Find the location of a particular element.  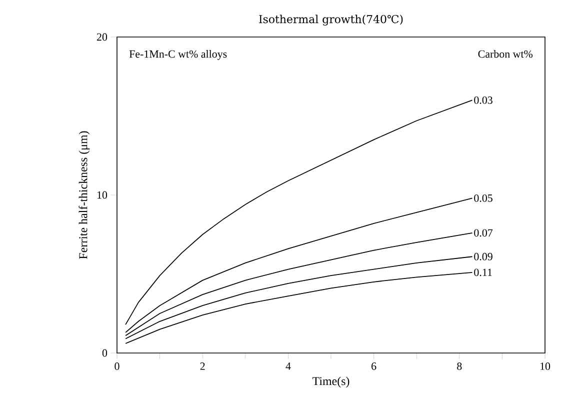

series-label: 0.09 is located at coordinates (483, 256).